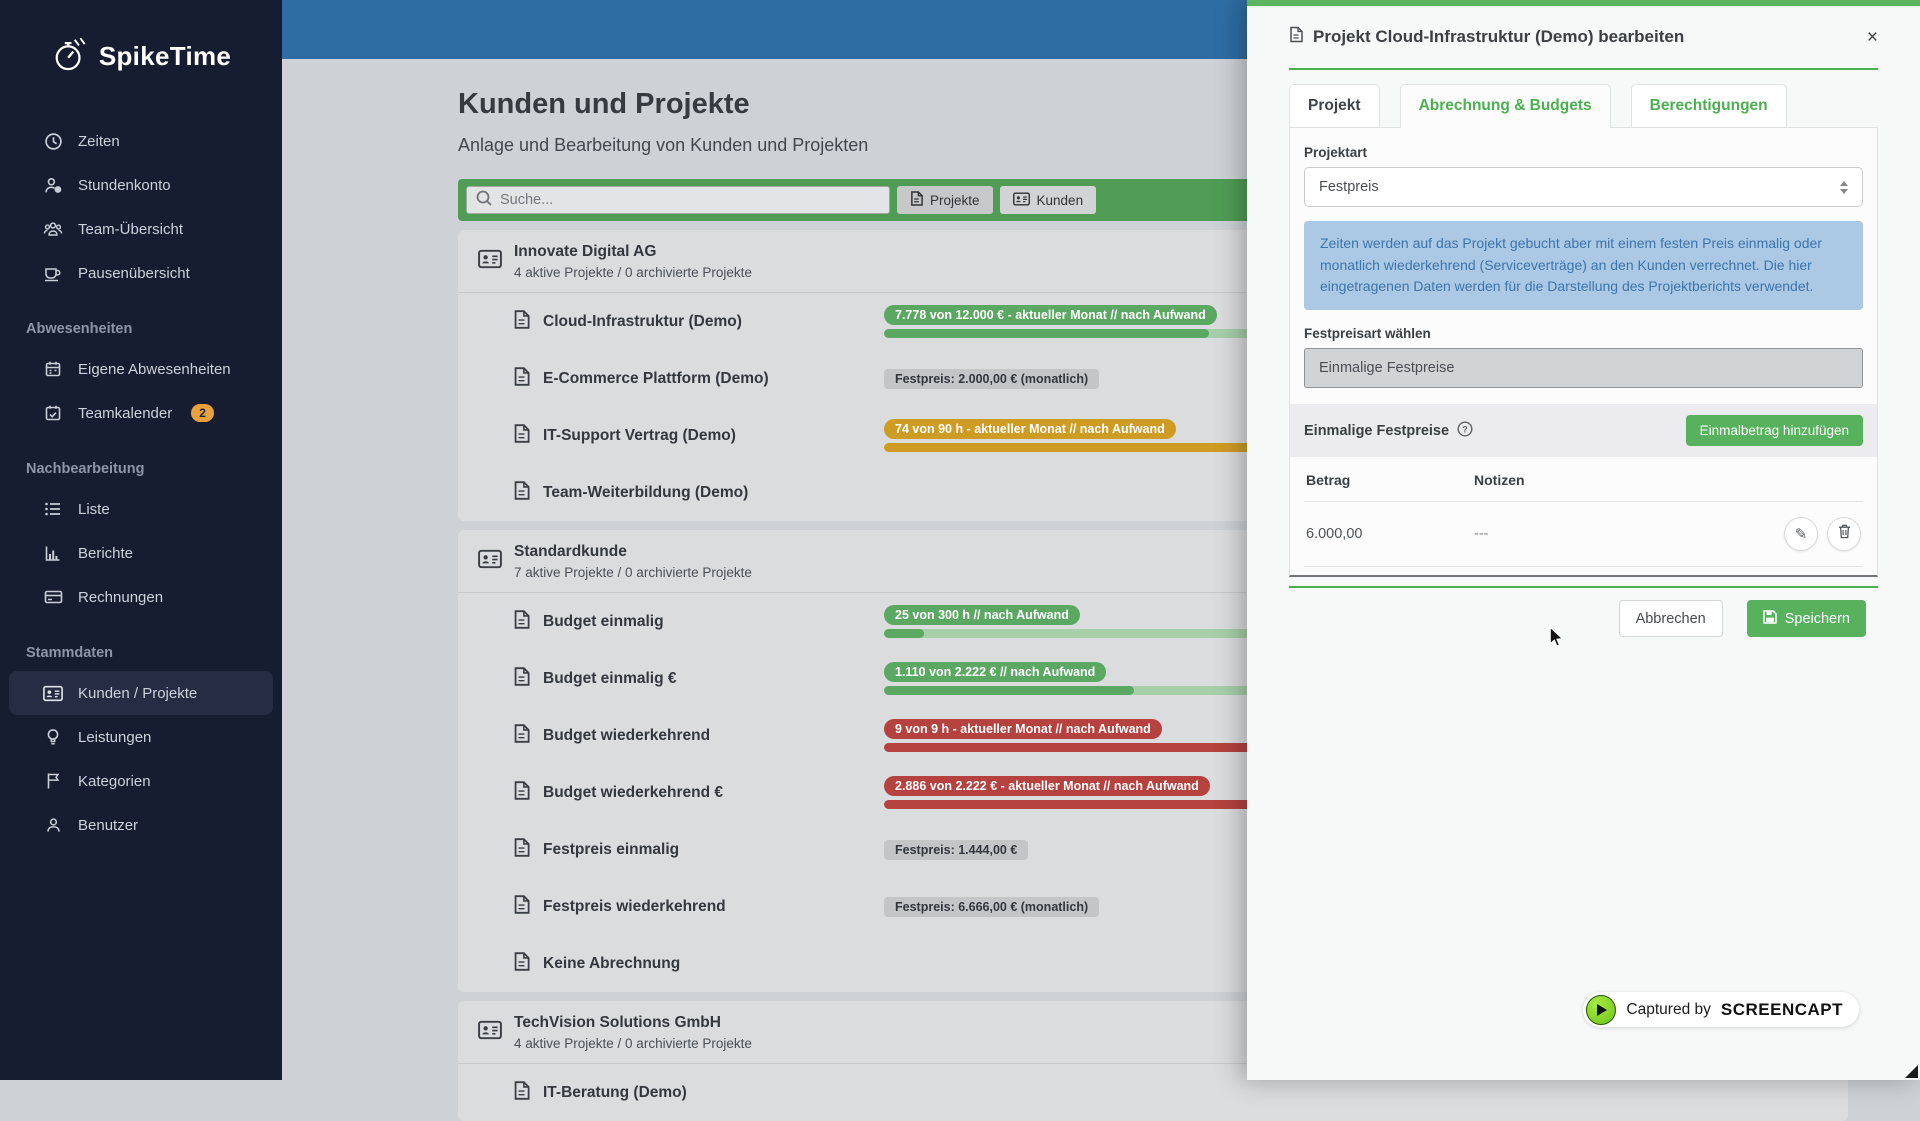 The height and width of the screenshot is (1121, 1920). I want to click on sidebar-item-berichte: Berichte, so click(141, 553).